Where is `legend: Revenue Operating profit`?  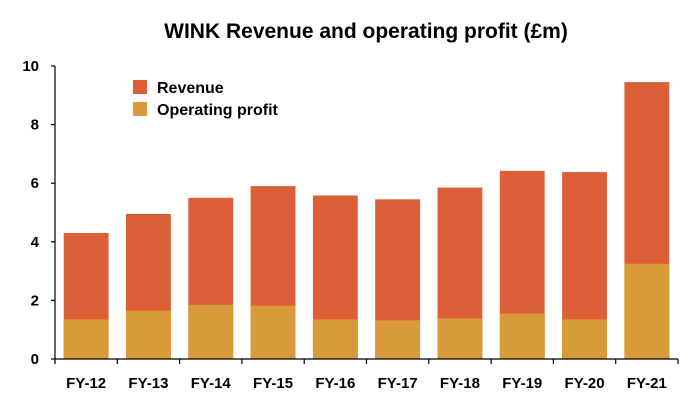
legend: Revenue Operating profit is located at coordinates (206, 99).